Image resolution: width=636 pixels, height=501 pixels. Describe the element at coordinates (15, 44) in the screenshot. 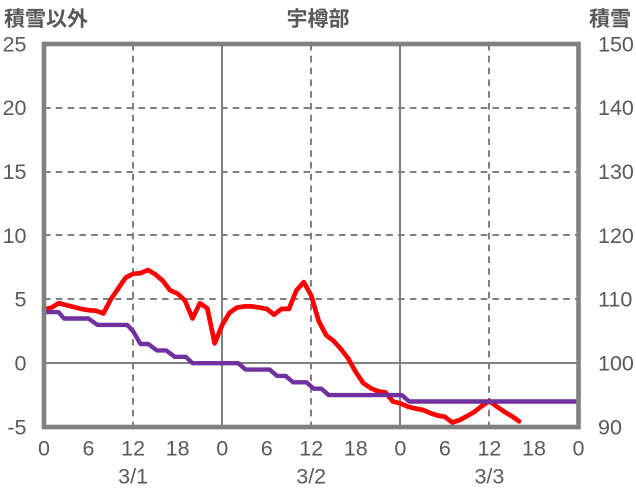

I see `svg-text: 25` at that location.